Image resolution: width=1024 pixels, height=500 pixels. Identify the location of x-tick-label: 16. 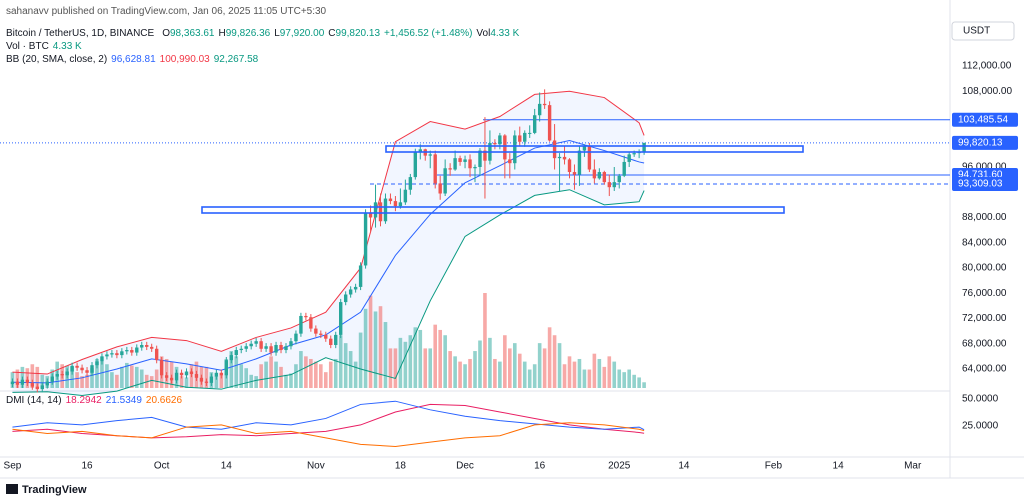
(540, 466).